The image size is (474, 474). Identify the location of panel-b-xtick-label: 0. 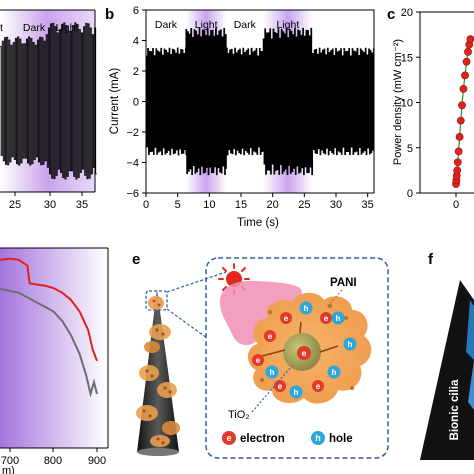
(146, 205).